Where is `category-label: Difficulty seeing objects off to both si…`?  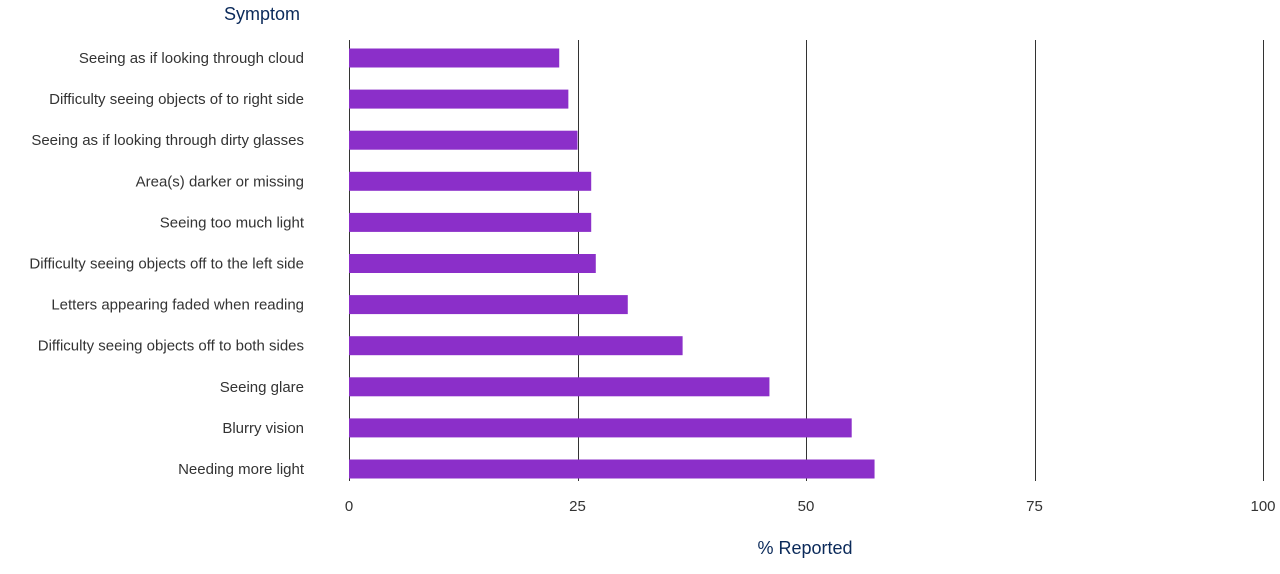 category-label: Difficulty seeing objects off to both si… is located at coordinates (171, 346).